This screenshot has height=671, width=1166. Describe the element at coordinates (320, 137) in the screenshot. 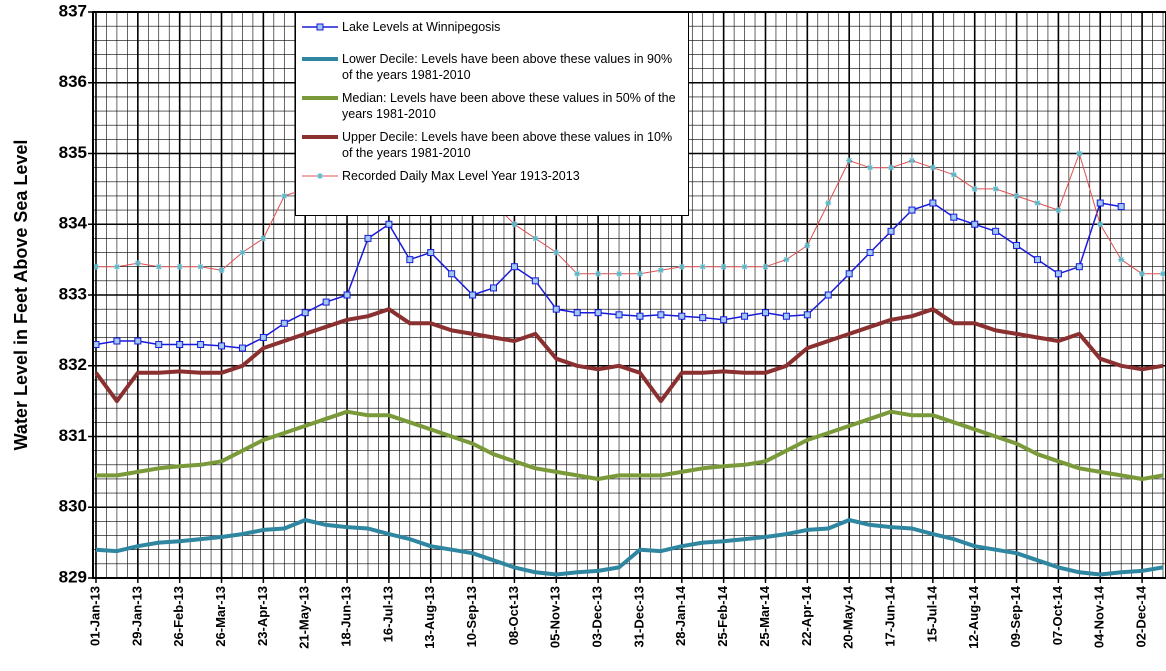

I see `legend-swatch` at that location.